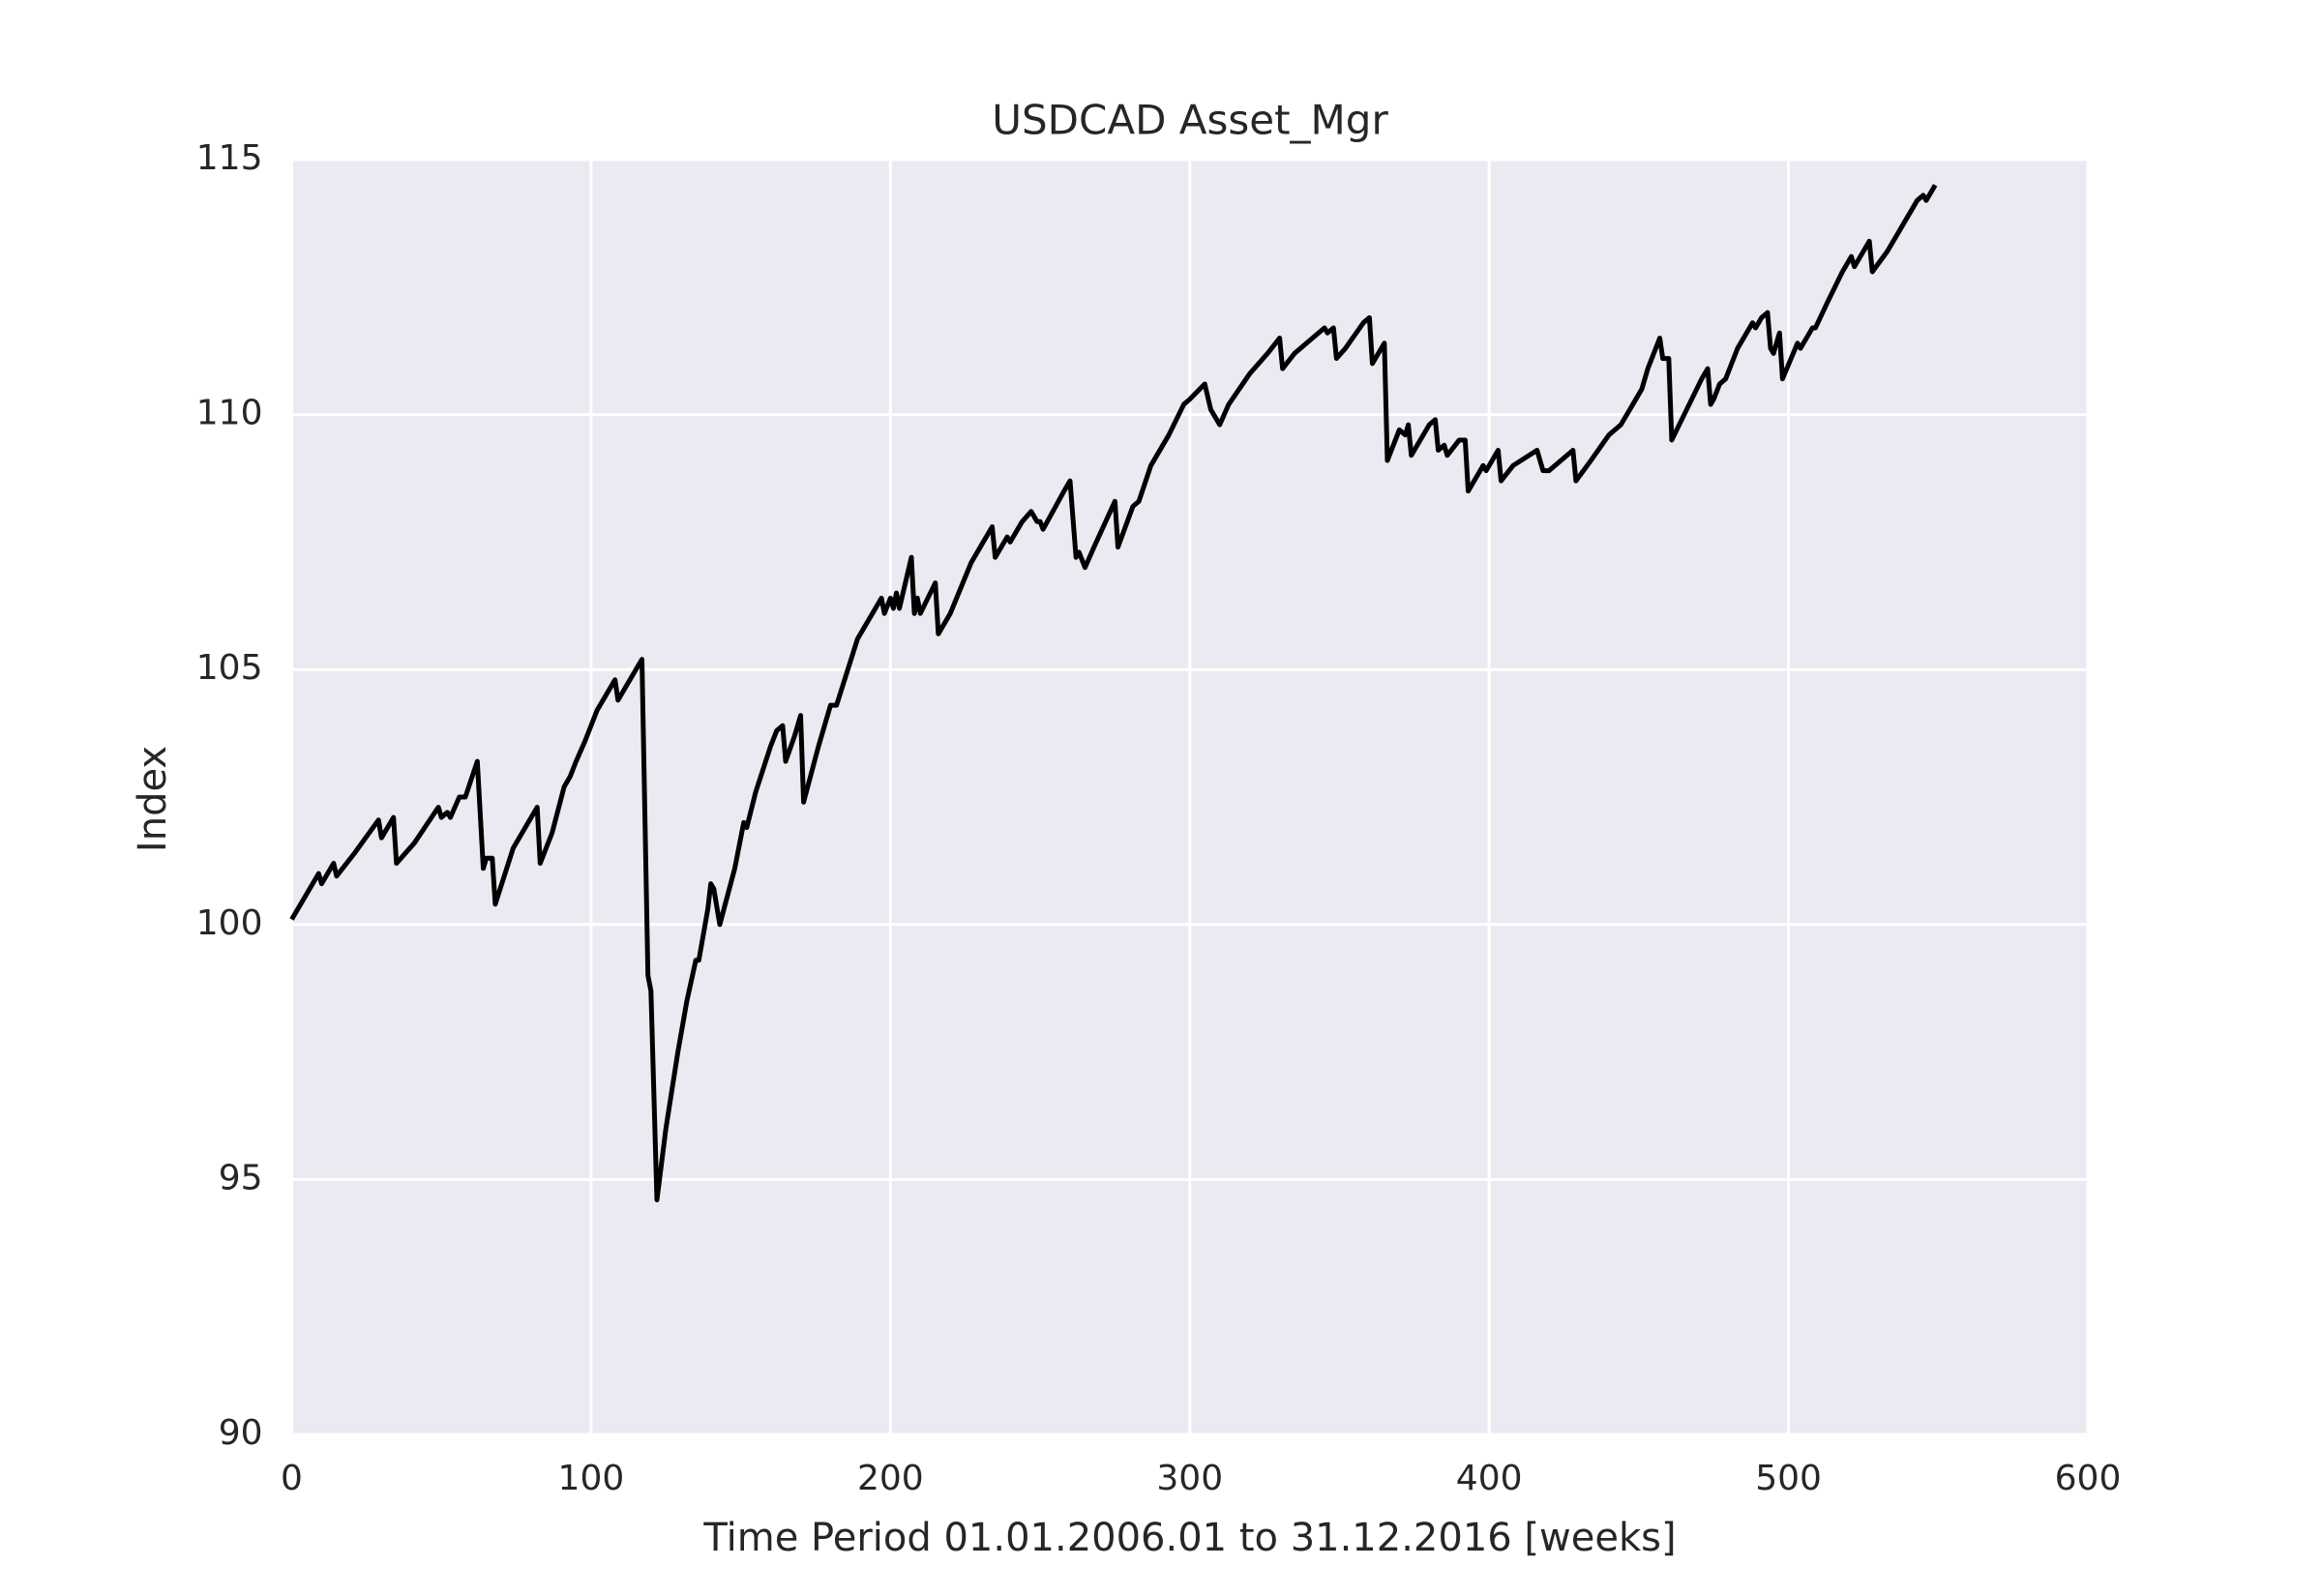  Describe the element at coordinates (229, 668) in the screenshot. I see `y-tick-label: 105` at that location.